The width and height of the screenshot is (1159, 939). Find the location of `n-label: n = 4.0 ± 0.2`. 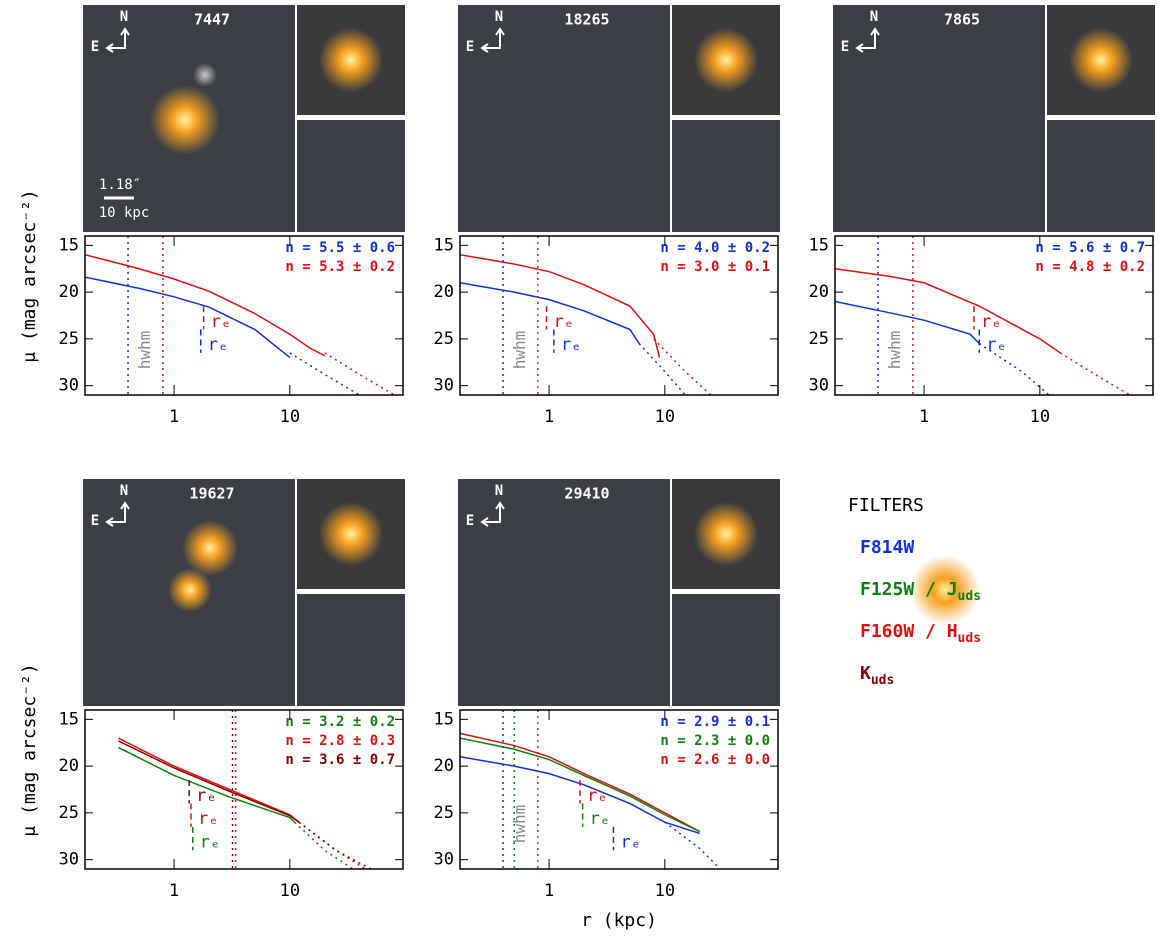

n-label: n = 4.0 ± 0.2 is located at coordinates (715, 248).